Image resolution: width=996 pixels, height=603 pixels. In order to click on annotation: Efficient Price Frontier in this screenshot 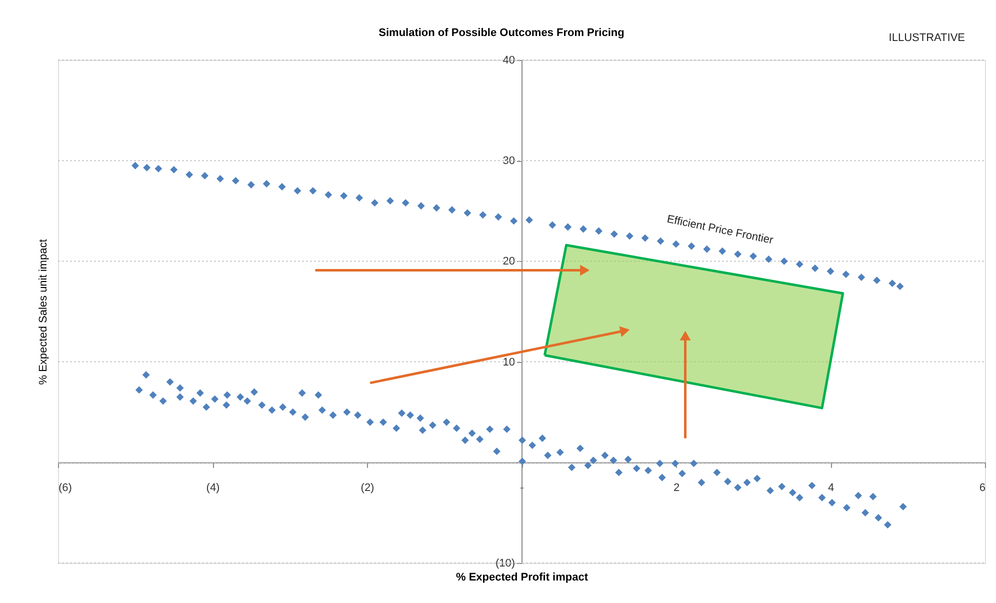, I will do `click(720, 230)`.